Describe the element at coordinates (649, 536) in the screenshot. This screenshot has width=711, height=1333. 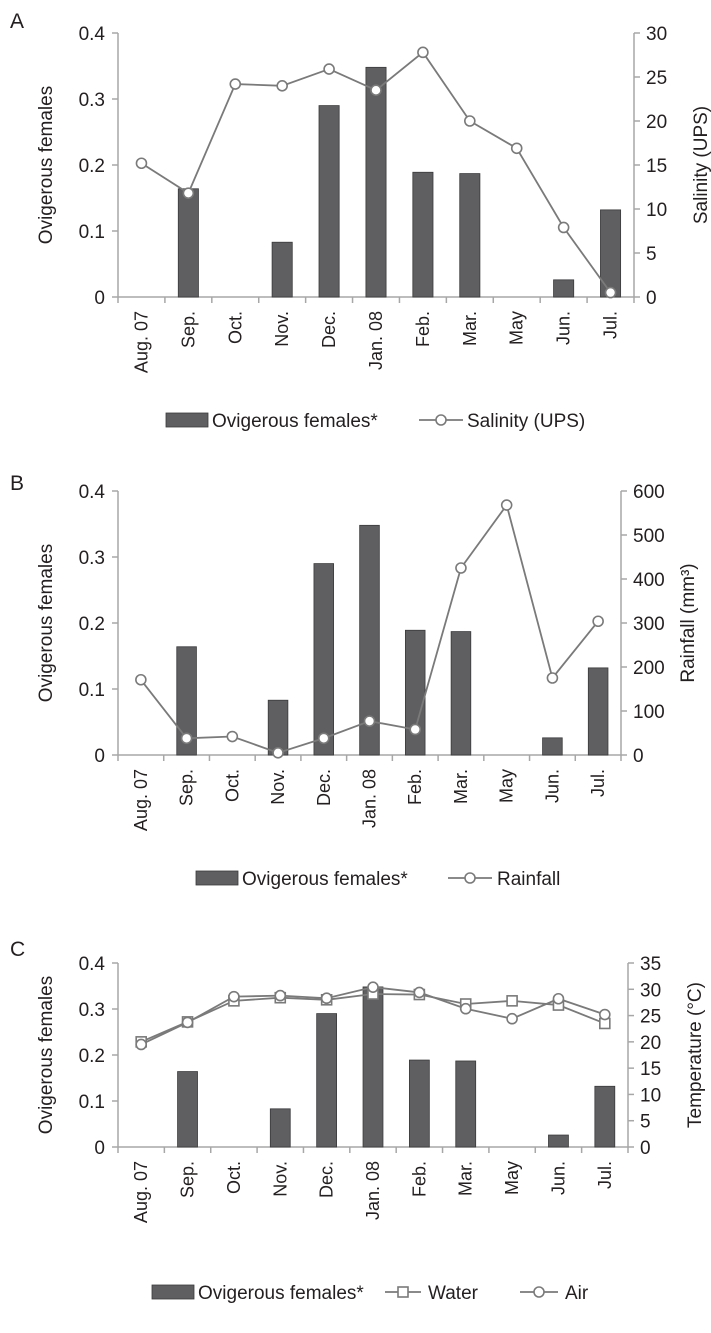
I see `right-tick-label: 500` at that location.